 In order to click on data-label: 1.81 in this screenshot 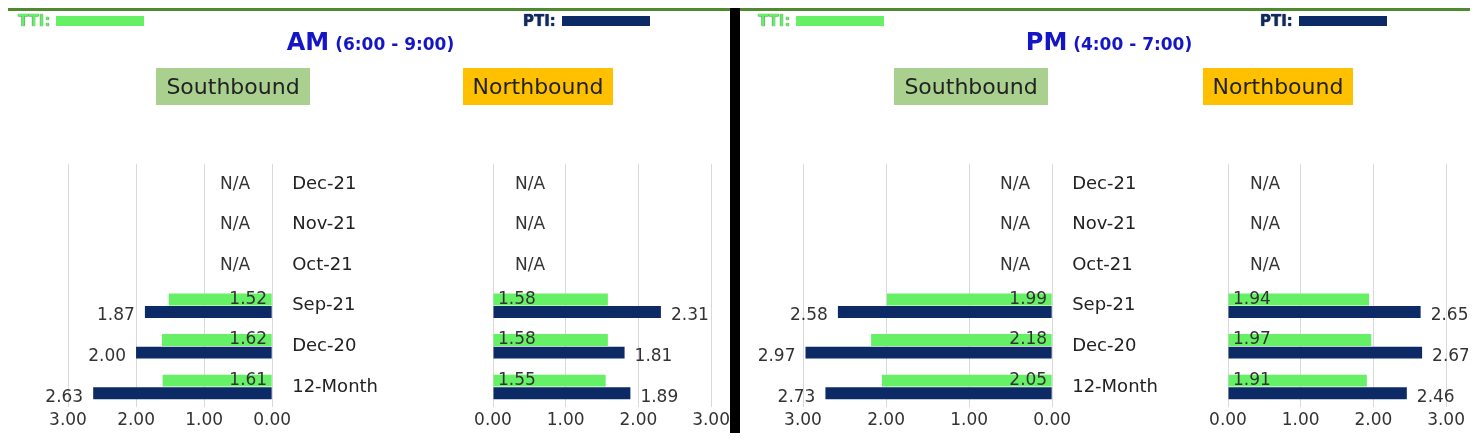, I will do `click(653, 355)`.